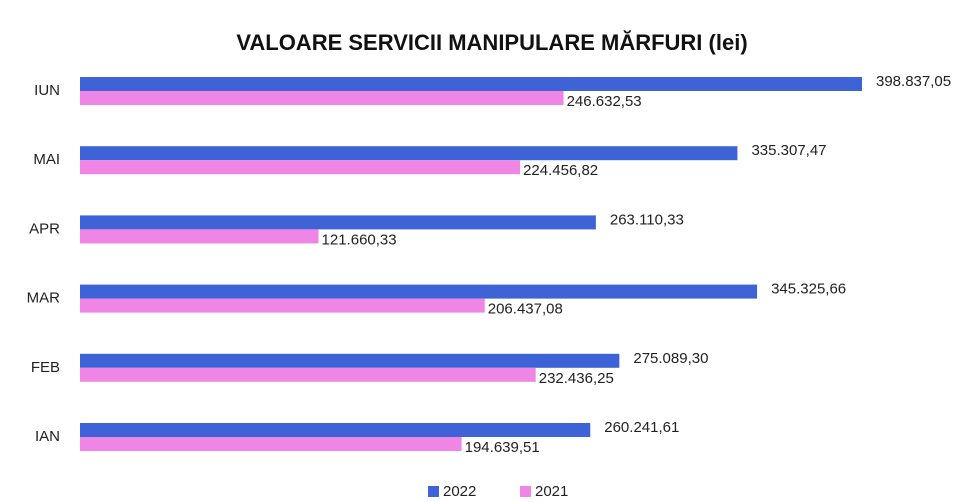 This screenshot has width=977, height=502. Describe the element at coordinates (46, 159) in the screenshot. I see `y-tick-label: MAI` at that location.